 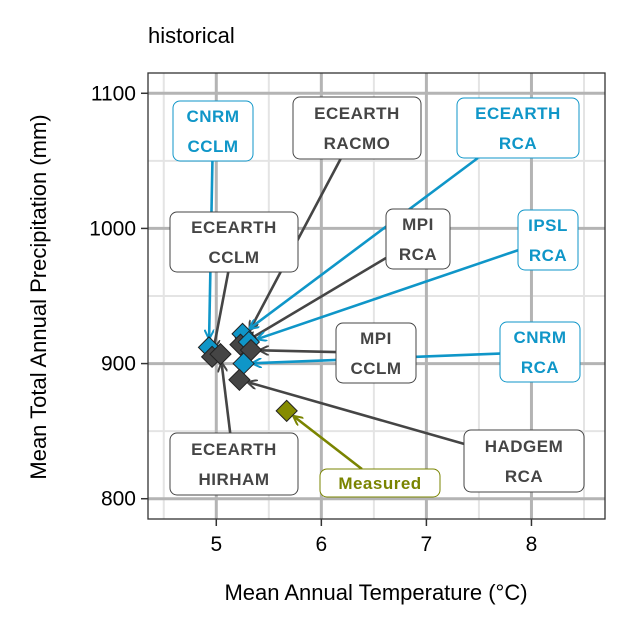 I want to click on chart-subtitle: historical, so click(x=191, y=35).